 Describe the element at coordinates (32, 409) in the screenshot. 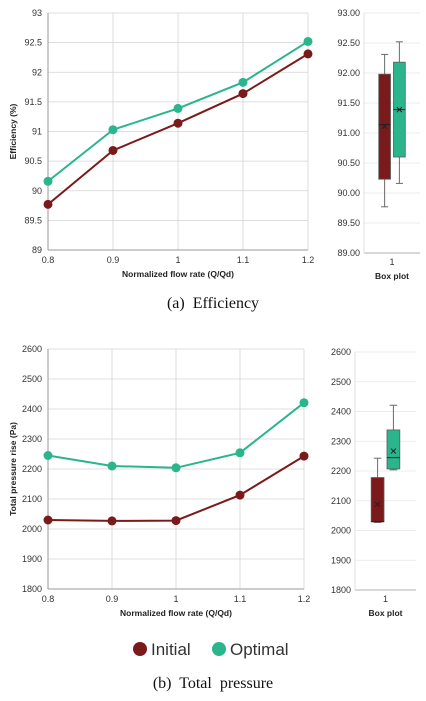

I see `y-tick-label: 2400` at that location.